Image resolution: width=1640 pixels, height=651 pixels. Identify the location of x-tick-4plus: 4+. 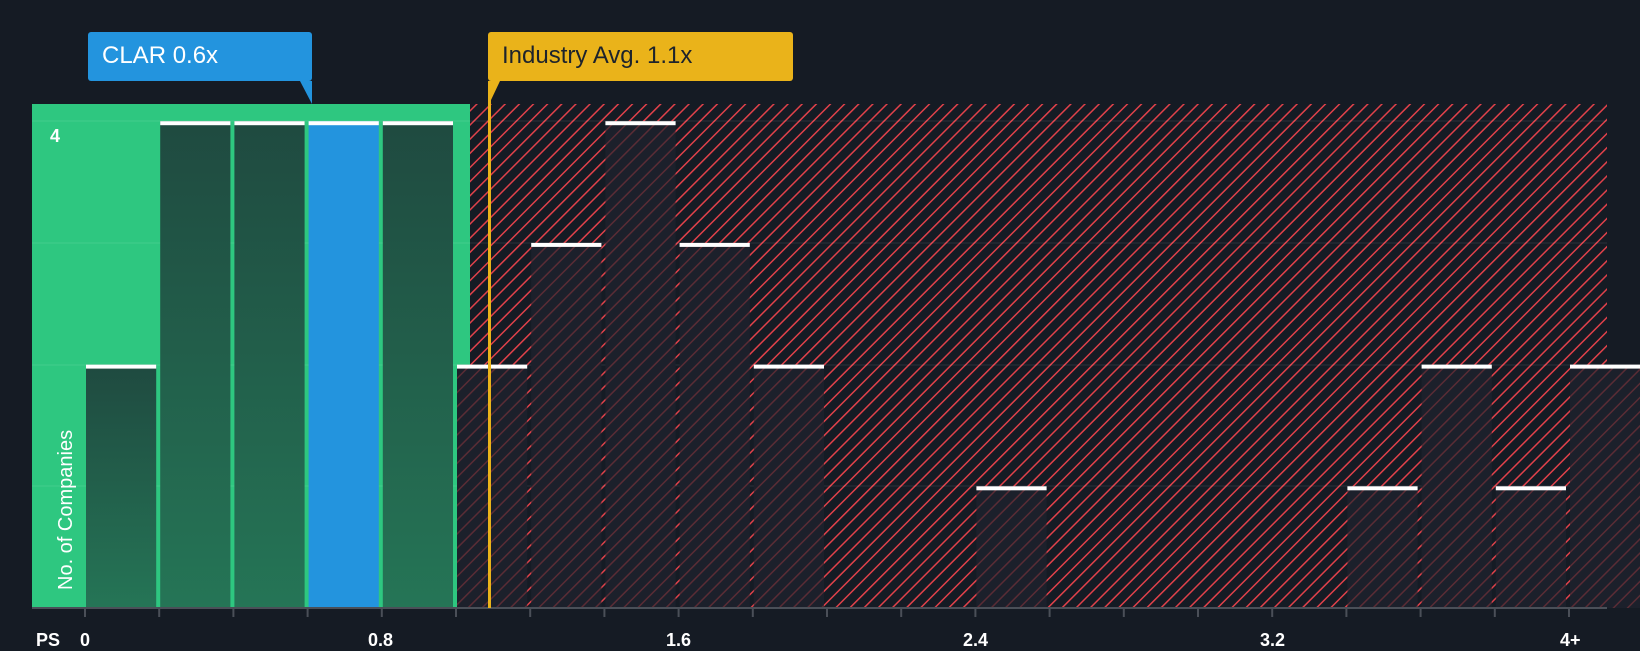
(1570, 640).